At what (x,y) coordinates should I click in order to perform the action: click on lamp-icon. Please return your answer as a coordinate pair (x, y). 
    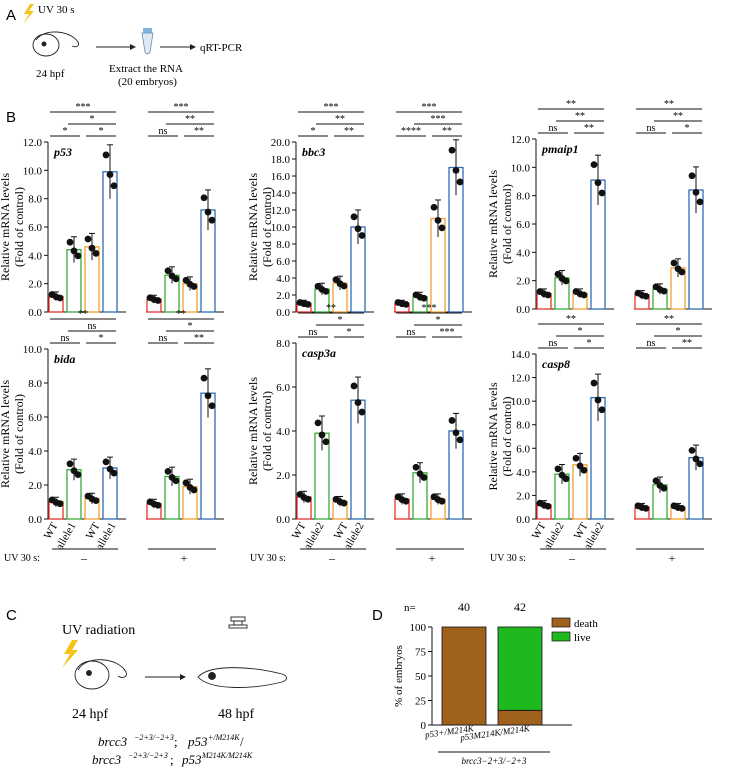
    Looking at the image, I should click on (238, 622).